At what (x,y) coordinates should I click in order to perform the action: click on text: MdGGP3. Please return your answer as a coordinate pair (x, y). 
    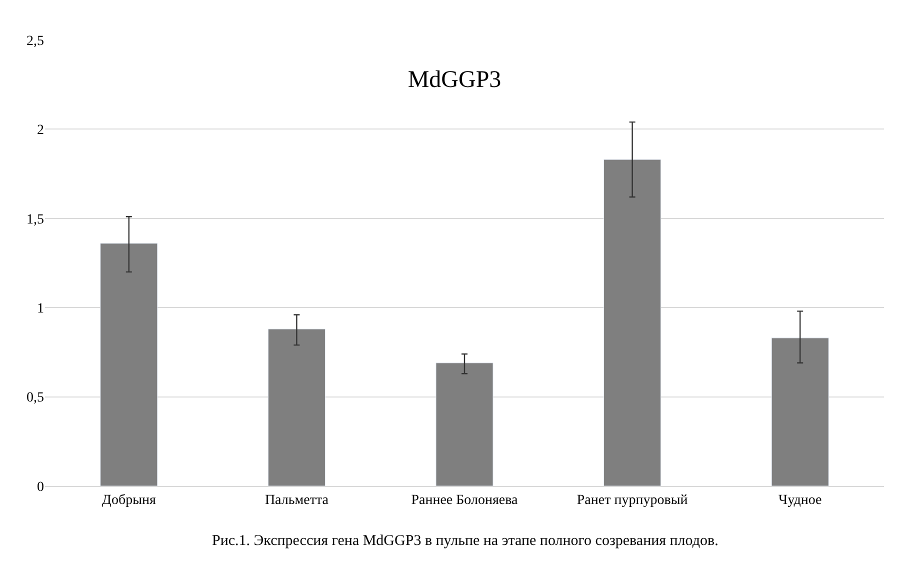
    Looking at the image, I should click on (455, 79).